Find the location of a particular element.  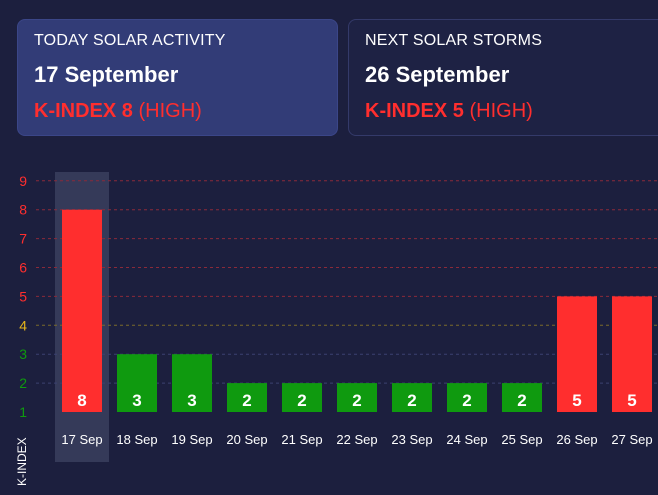

y-tick-label: 4 is located at coordinates (23, 325).